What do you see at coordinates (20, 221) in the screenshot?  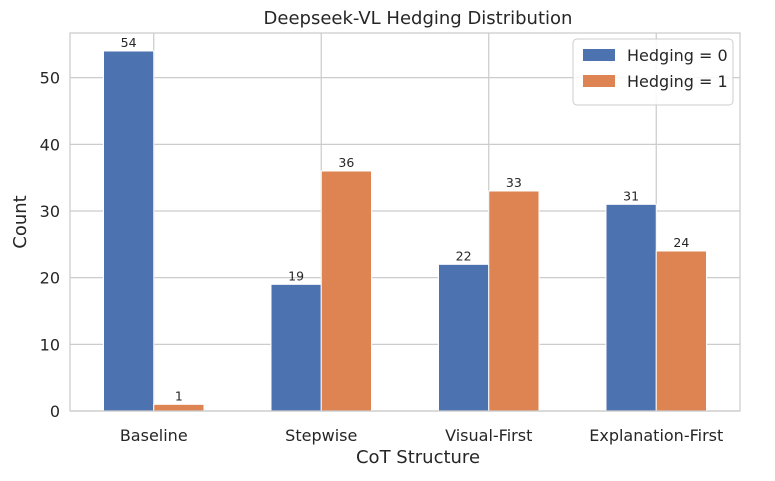 I see `y-axis-label: Count` at bounding box center [20, 221].